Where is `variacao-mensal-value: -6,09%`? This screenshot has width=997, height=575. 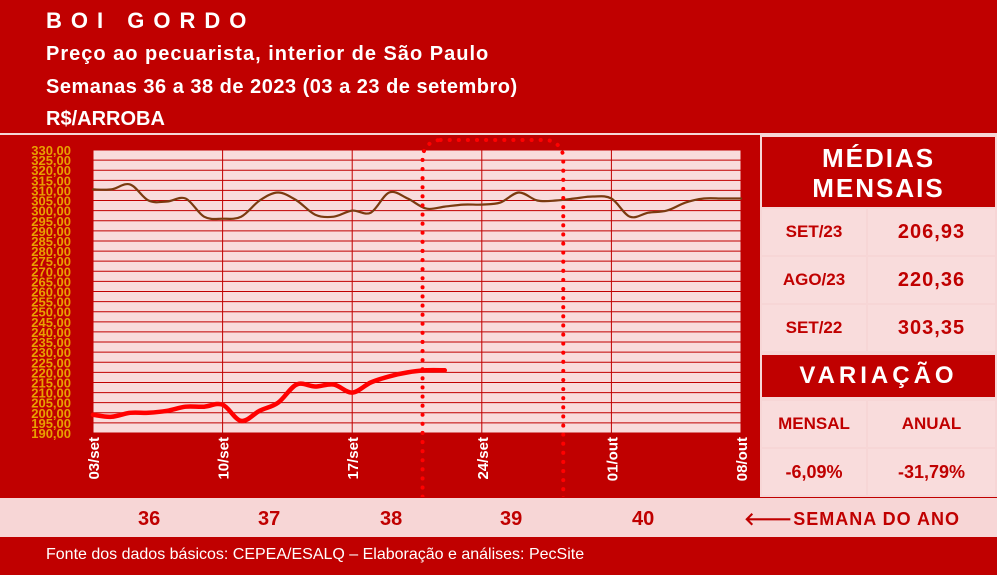 variacao-mensal-value: -6,09% is located at coordinates (814, 472).